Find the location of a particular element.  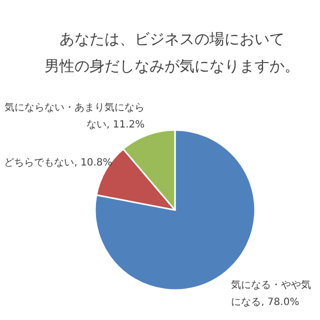

chart-subtitle: 男性の身だしなみが気になりますか。 is located at coordinates (172, 66).